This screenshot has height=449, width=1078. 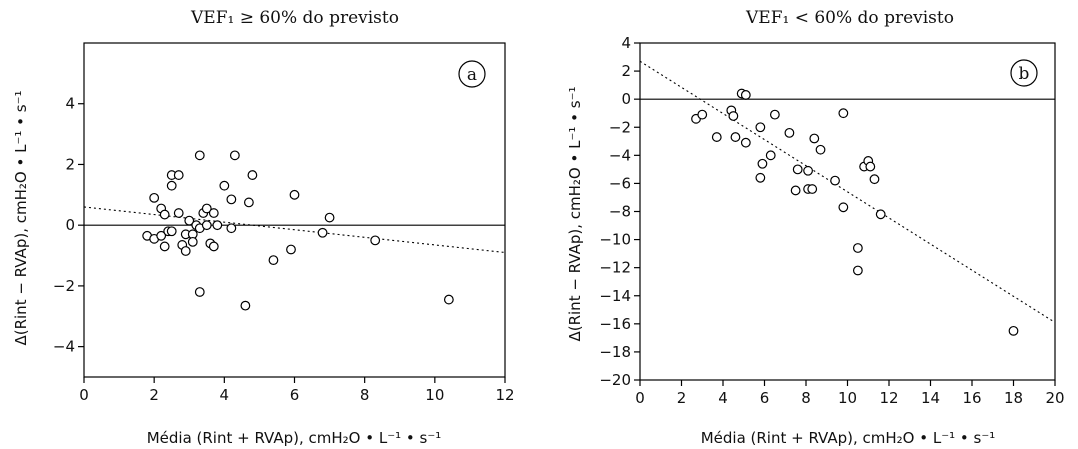 I want to click on panel-b-x-ticks: 0 2 4 6 8 10 12 14 16 18 20, so click(x=849, y=393).